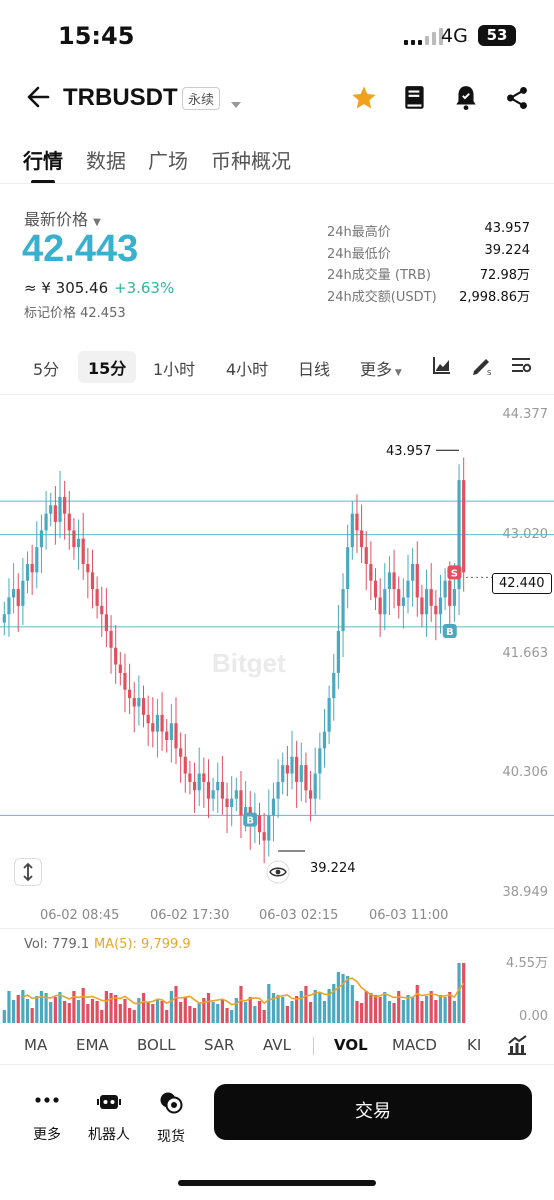 The height and width of the screenshot is (1200, 554). I want to click on stat-value-high: 43.957, so click(507, 228).